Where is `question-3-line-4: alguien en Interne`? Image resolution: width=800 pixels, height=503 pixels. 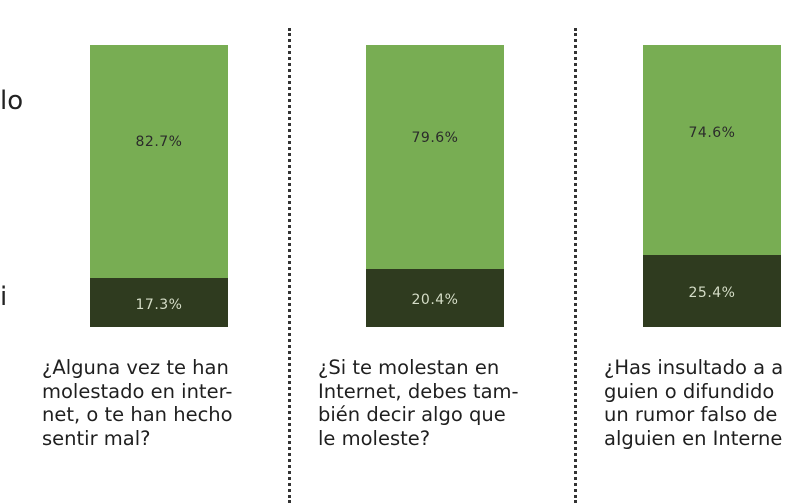
question-3-line-4: alguien en Interne is located at coordinates (693, 438).